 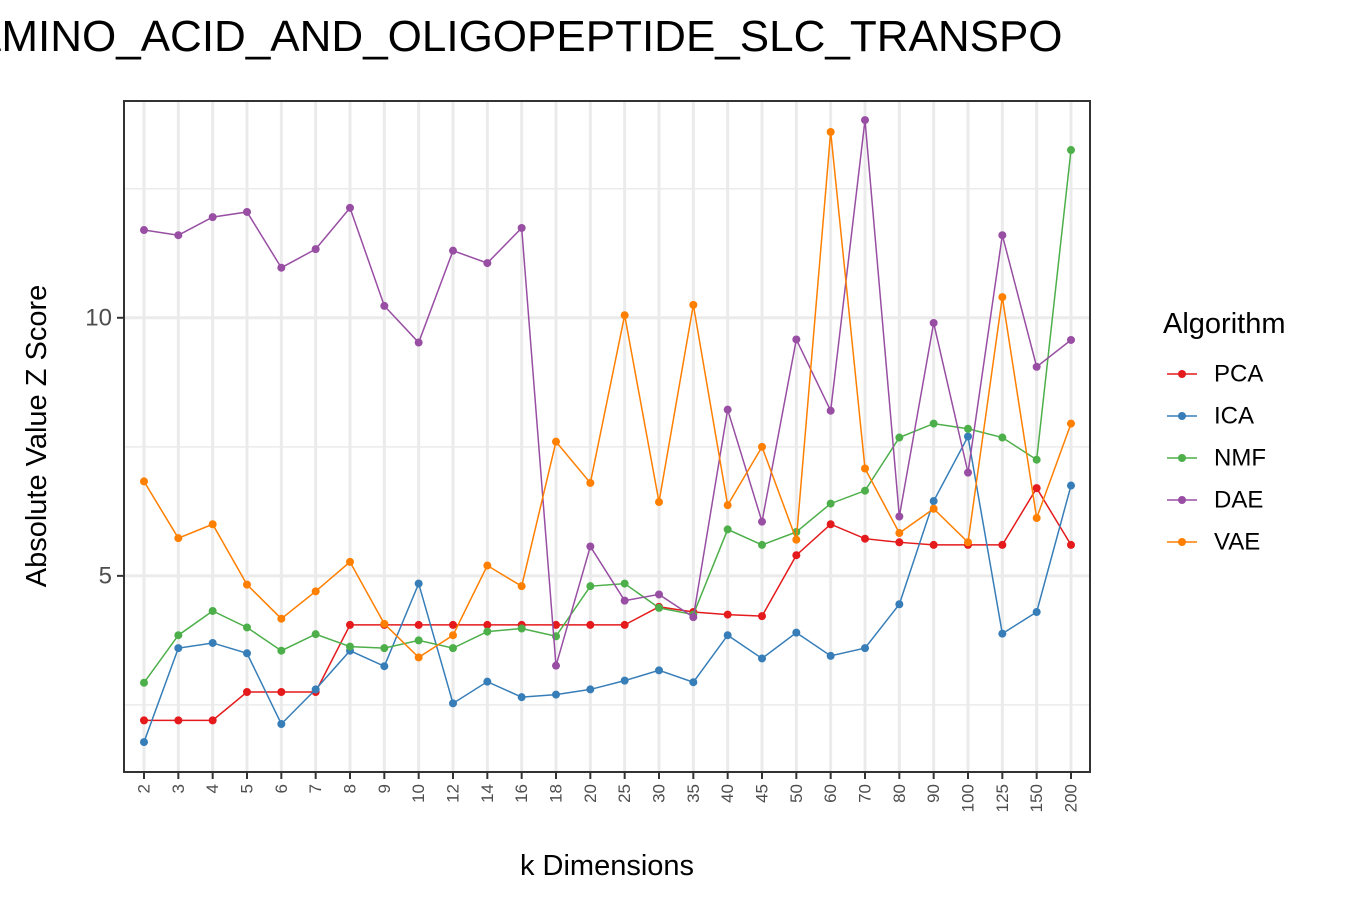 What do you see at coordinates (1215, 500) in the screenshot?
I see `legend-item-dae: DAE` at bounding box center [1215, 500].